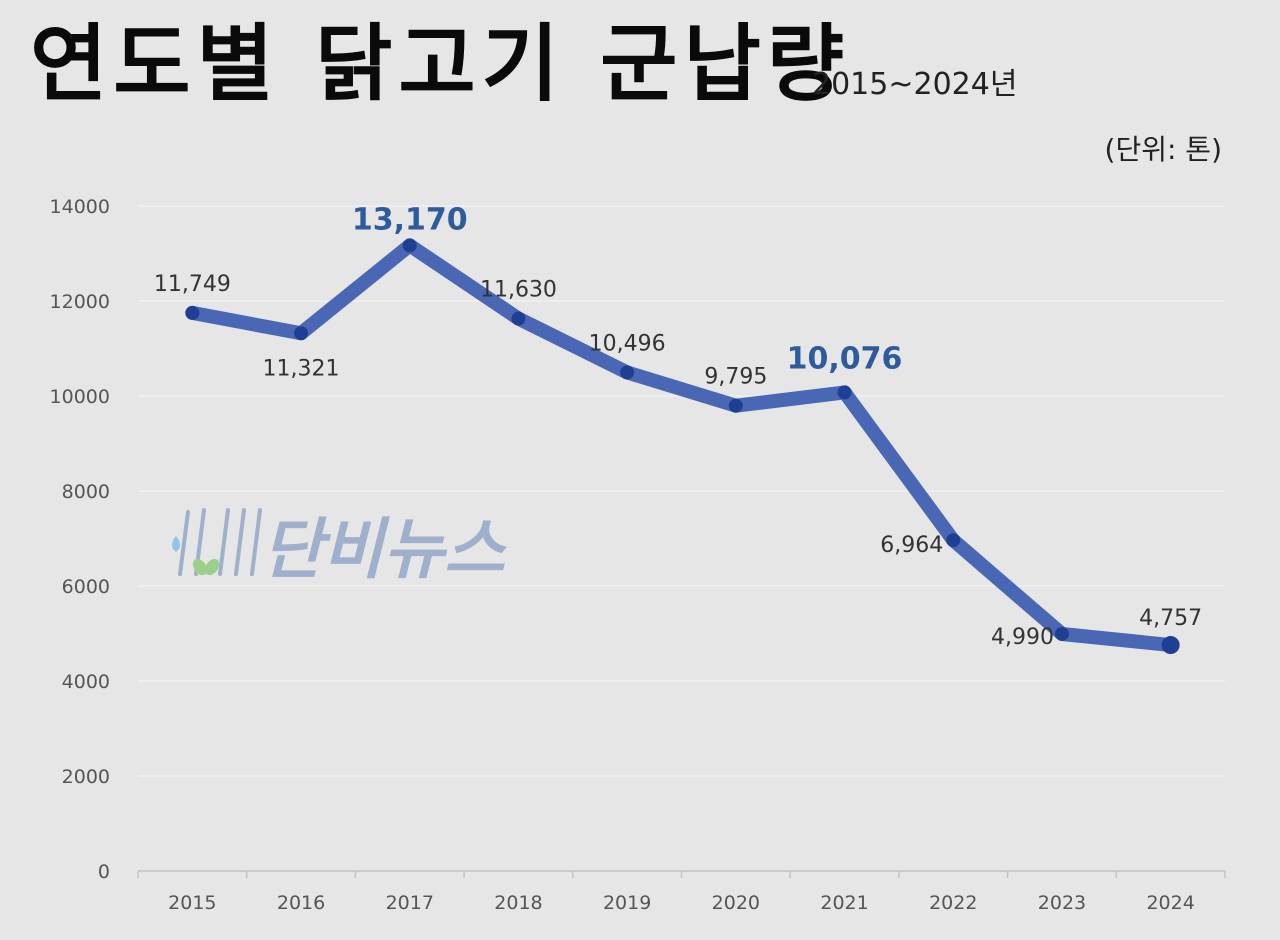 The height and width of the screenshot is (940, 1280). What do you see at coordinates (915, 84) in the screenshot?
I see `chart-subtitle: 2015~2024년` at bounding box center [915, 84].